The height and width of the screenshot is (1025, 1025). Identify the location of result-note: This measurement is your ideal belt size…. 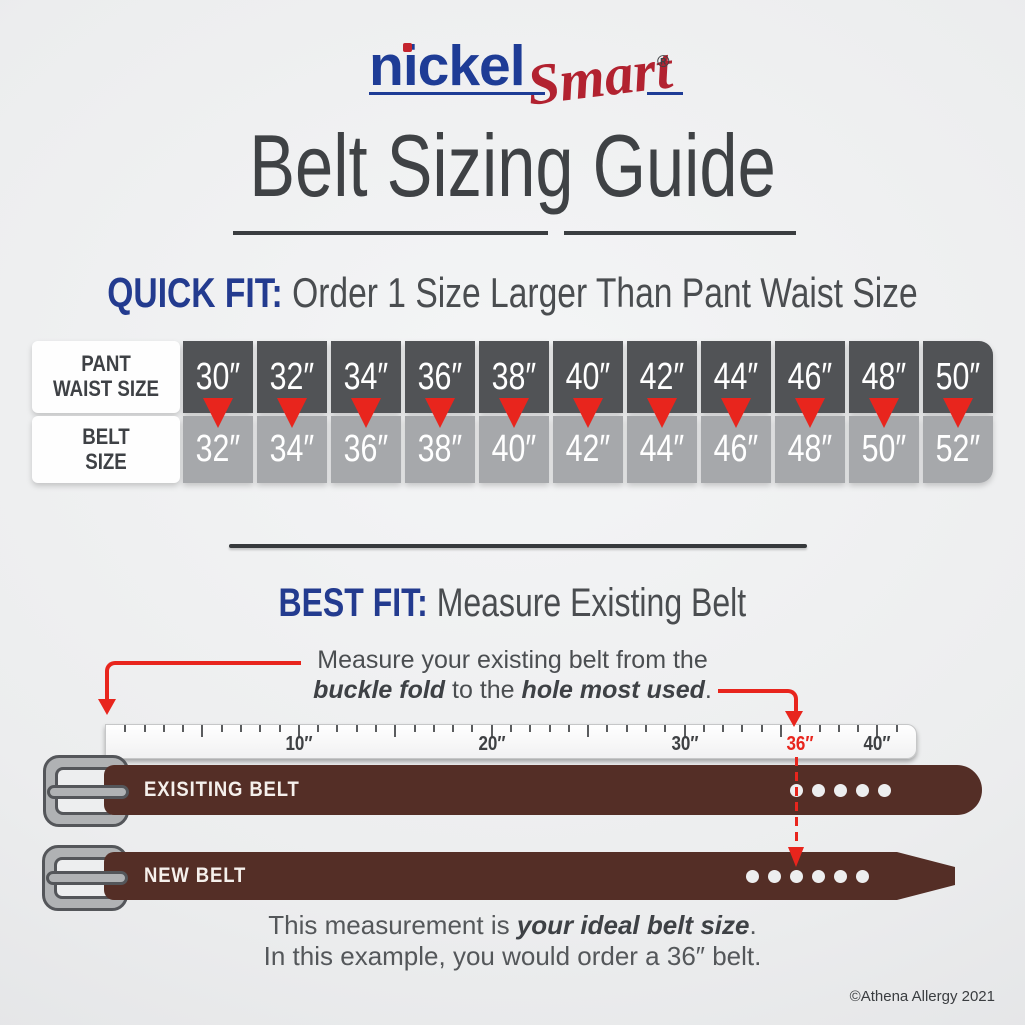
(512, 941).